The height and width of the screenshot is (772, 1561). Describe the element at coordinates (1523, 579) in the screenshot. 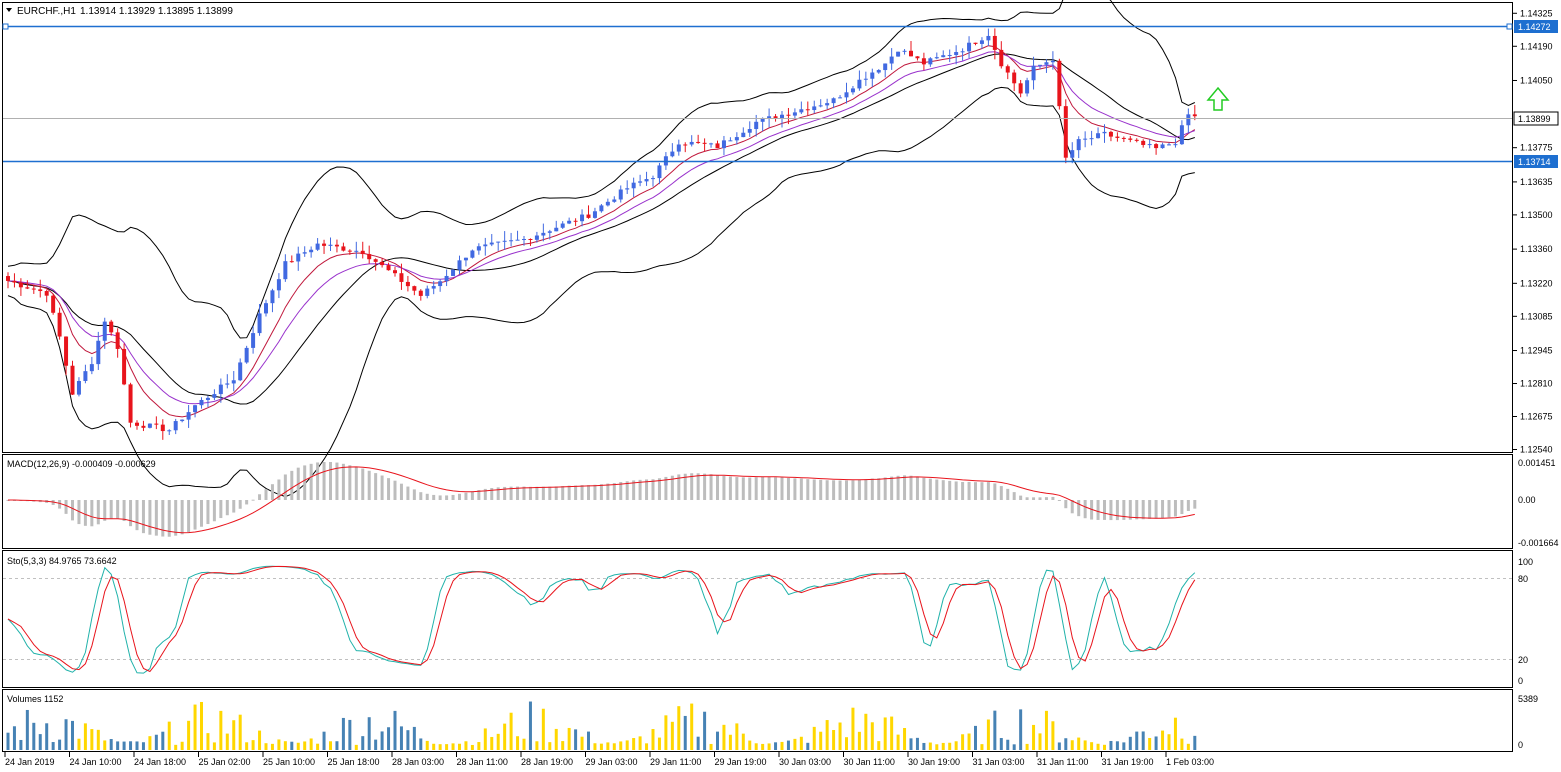

I see `stoch-tick-80: 80` at that location.